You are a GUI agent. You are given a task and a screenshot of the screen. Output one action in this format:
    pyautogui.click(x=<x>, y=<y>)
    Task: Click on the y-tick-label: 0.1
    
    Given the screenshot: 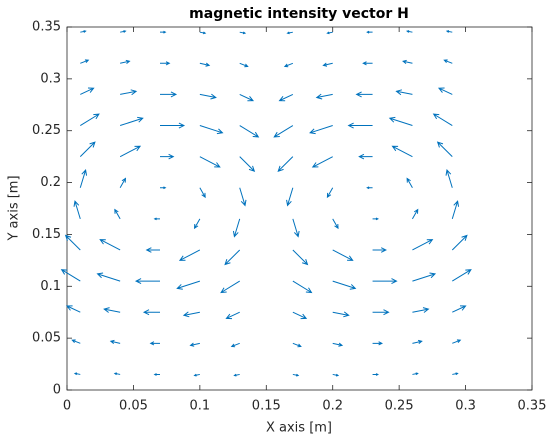 What is the action you would take?
    pyautogui.click(x=50, y=286)
    